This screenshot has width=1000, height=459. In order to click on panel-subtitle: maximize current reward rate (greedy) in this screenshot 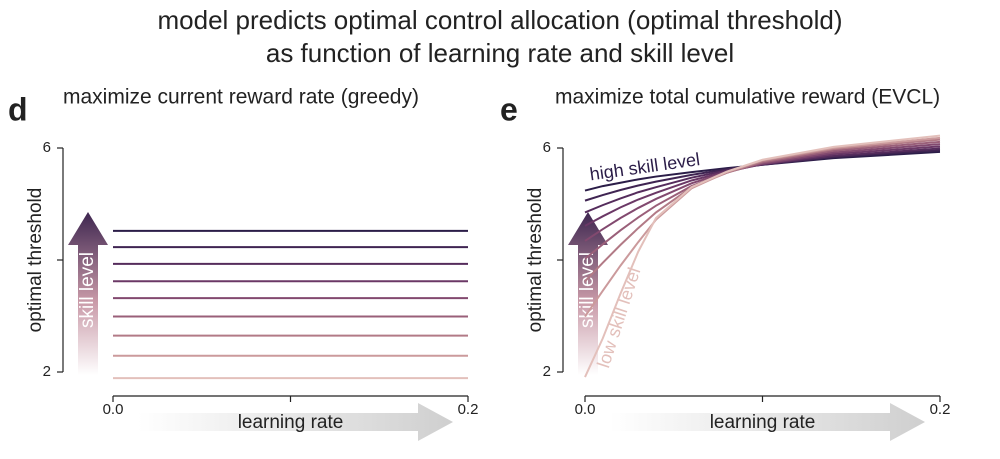, I will do `click(241, 97)`.